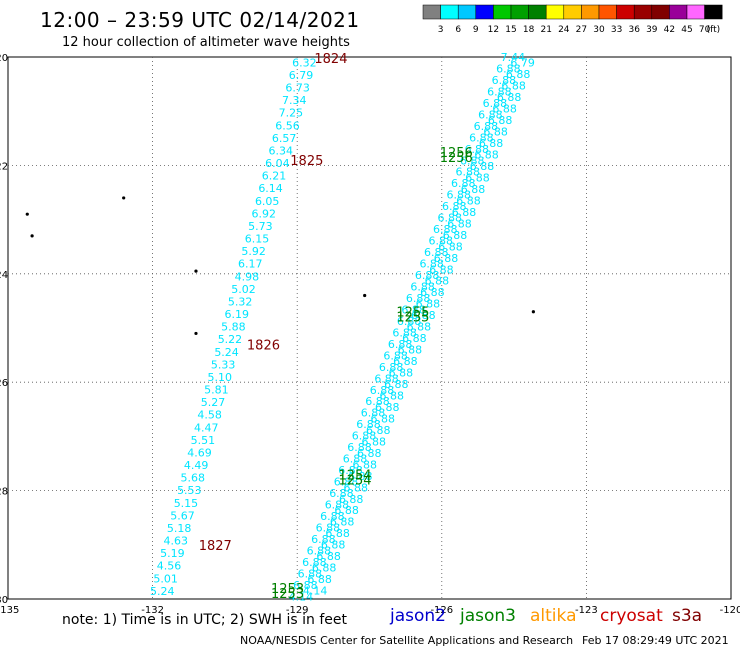  Describe the element at coordinates (458, 30) in the screenshot. I see `colorbar-label: 6` at that location.